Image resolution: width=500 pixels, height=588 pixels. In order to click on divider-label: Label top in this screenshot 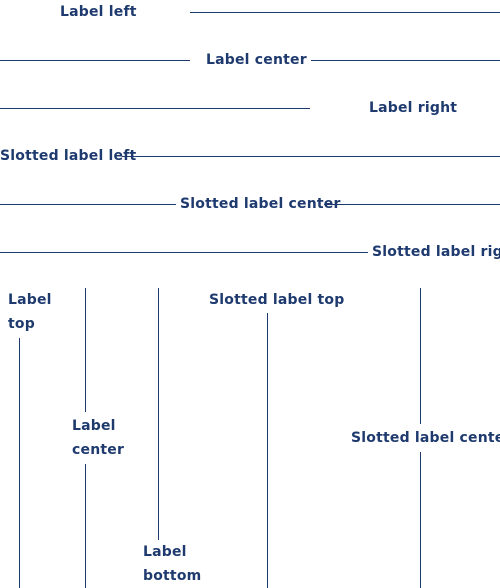, I will do `click(30, 312)`.